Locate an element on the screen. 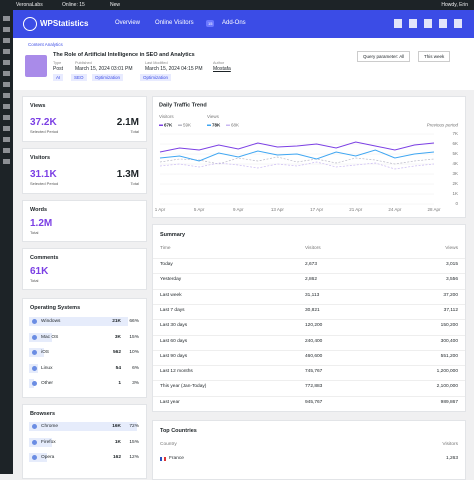  table-cell: Last week is located at coordinates (171, 295).